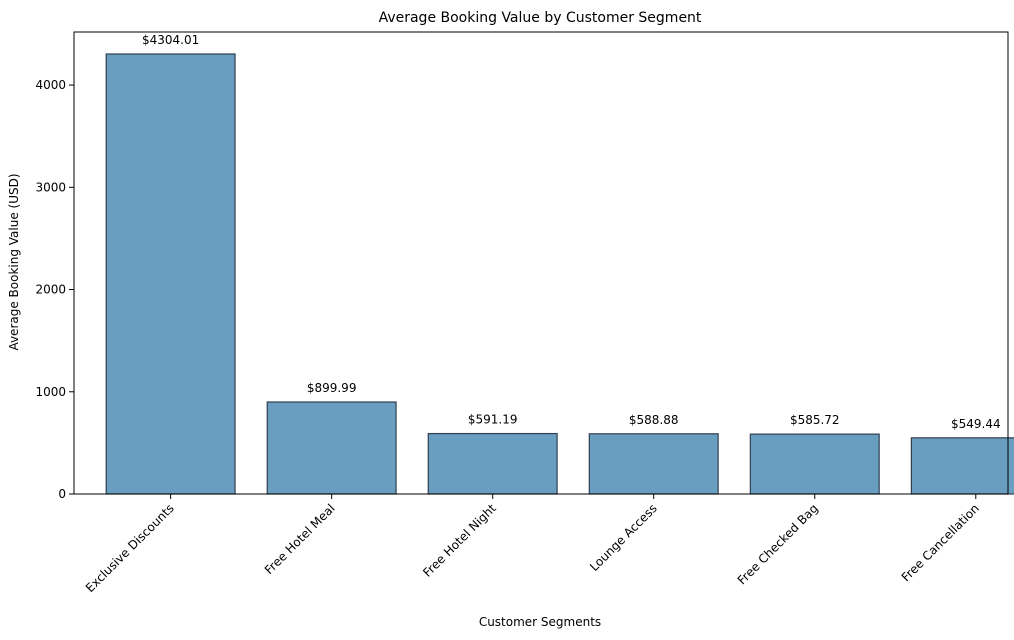 Image resolution: width=1014 pixels, height=640 pixels. What do you see at coordinates (50, 187) in the screenshot?
I see `y-tick-label-4: 3000` at bounding box center [50, 187].